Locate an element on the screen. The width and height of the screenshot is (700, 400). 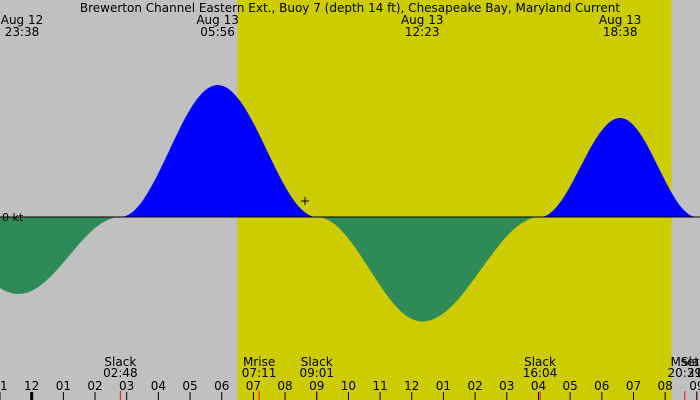
event-time-label: 09:01 is located at coordinates (316, 373).